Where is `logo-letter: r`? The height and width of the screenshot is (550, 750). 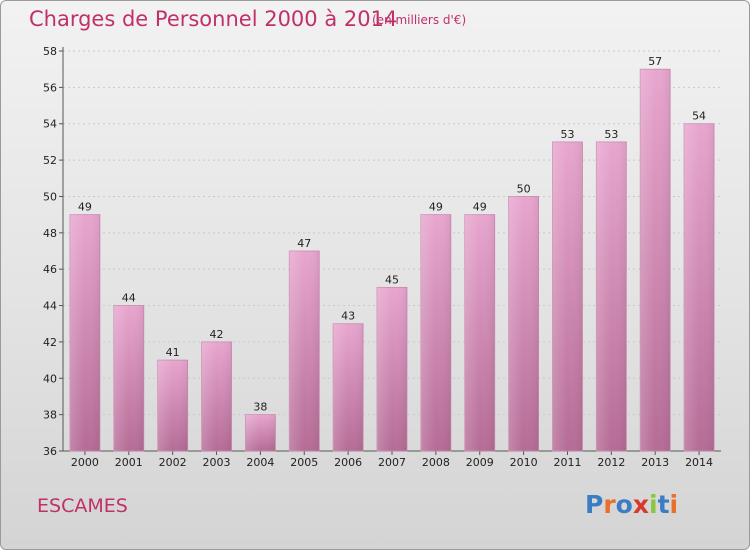 logo-letter: r is located at coordinates (609, 504).